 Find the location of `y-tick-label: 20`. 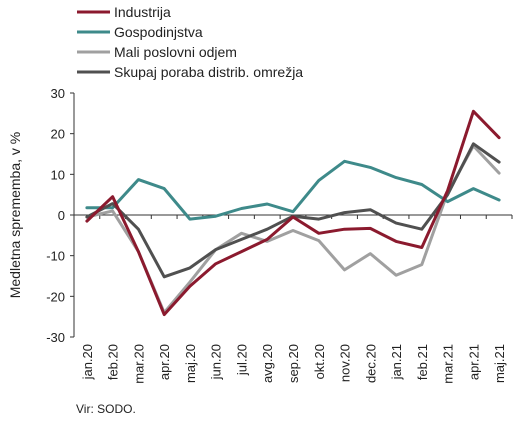

y-tick-label: 20 is located at coordinates (58, 134).